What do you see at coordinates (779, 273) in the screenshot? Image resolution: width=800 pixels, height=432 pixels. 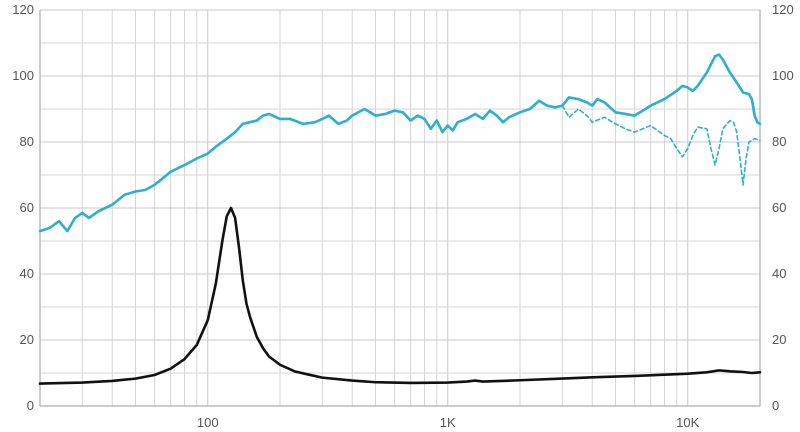 I see `y-tick-label-right: 40` at bounding box center [779, 273].